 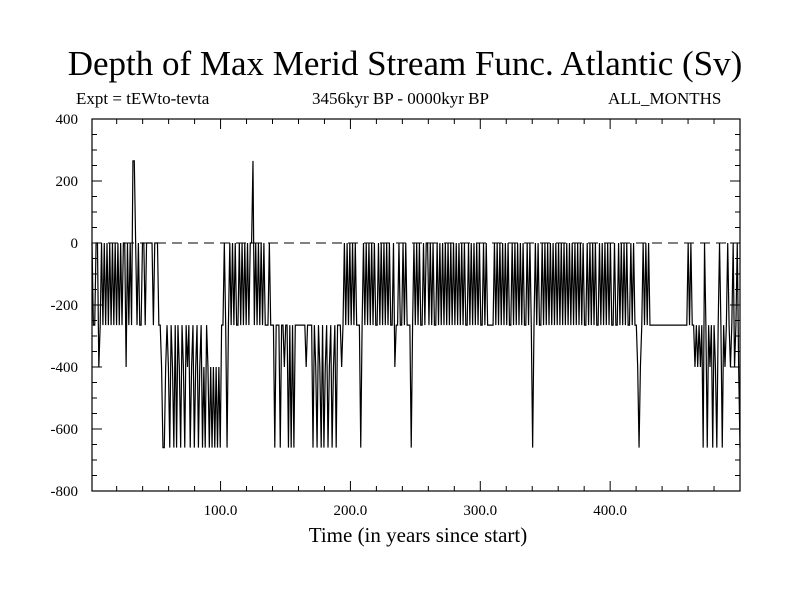 I want to click on x-axis-label: Time (in years since start), so click(x=418, y=535).